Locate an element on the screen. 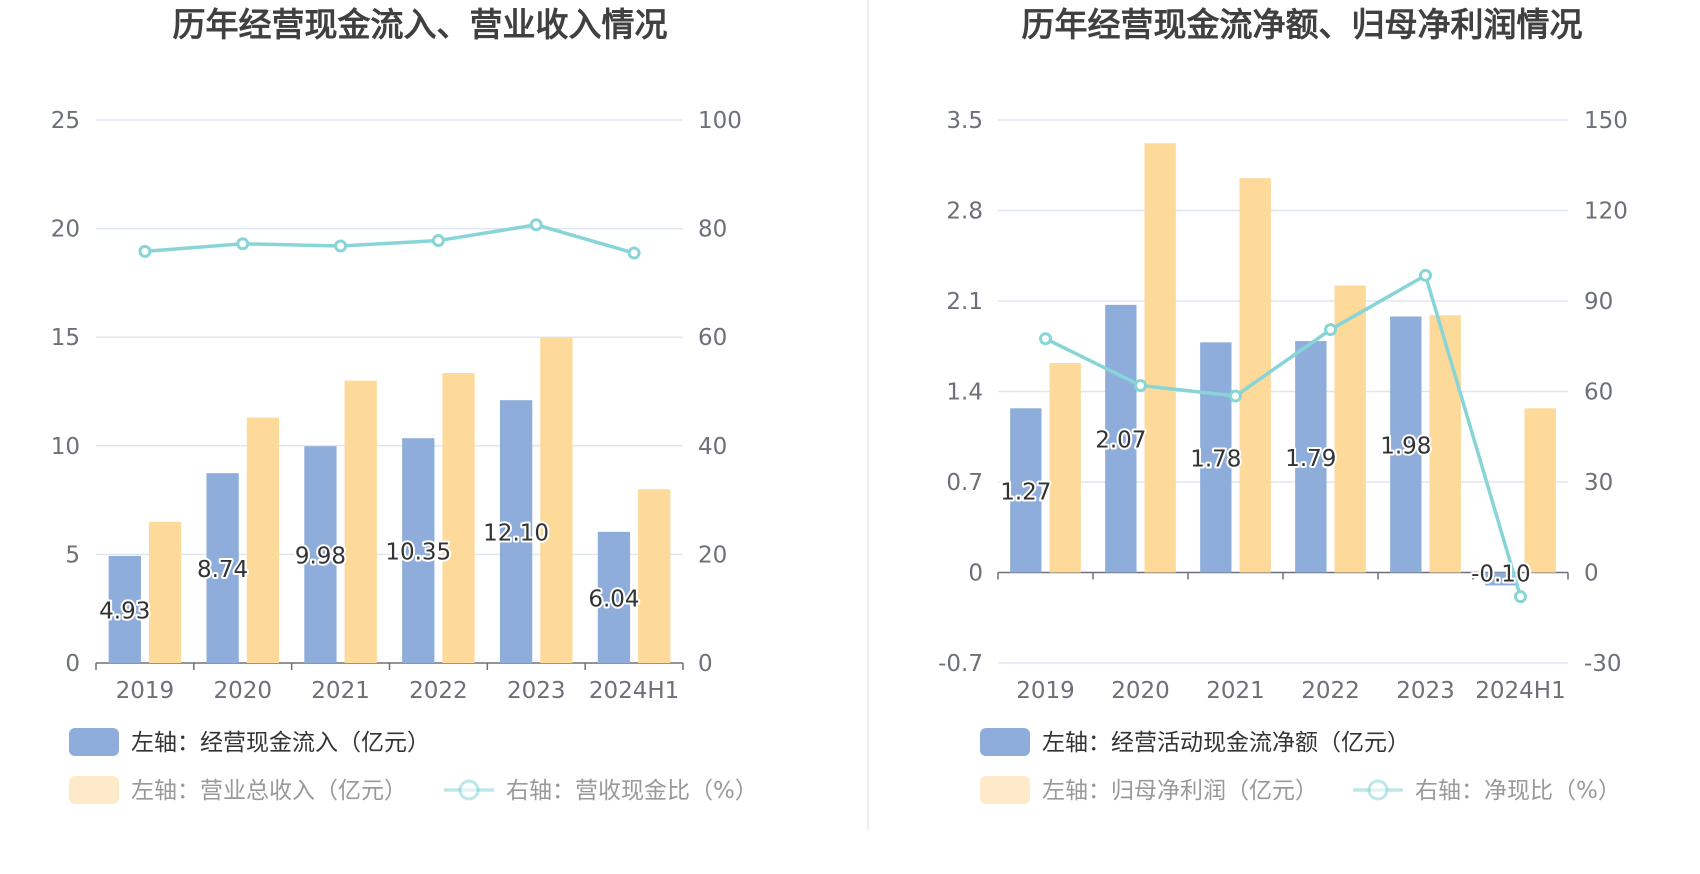 This screenshot has height=874, width=1700. right-axis-tick-label: 90 is located at coordinates (1598, 302).